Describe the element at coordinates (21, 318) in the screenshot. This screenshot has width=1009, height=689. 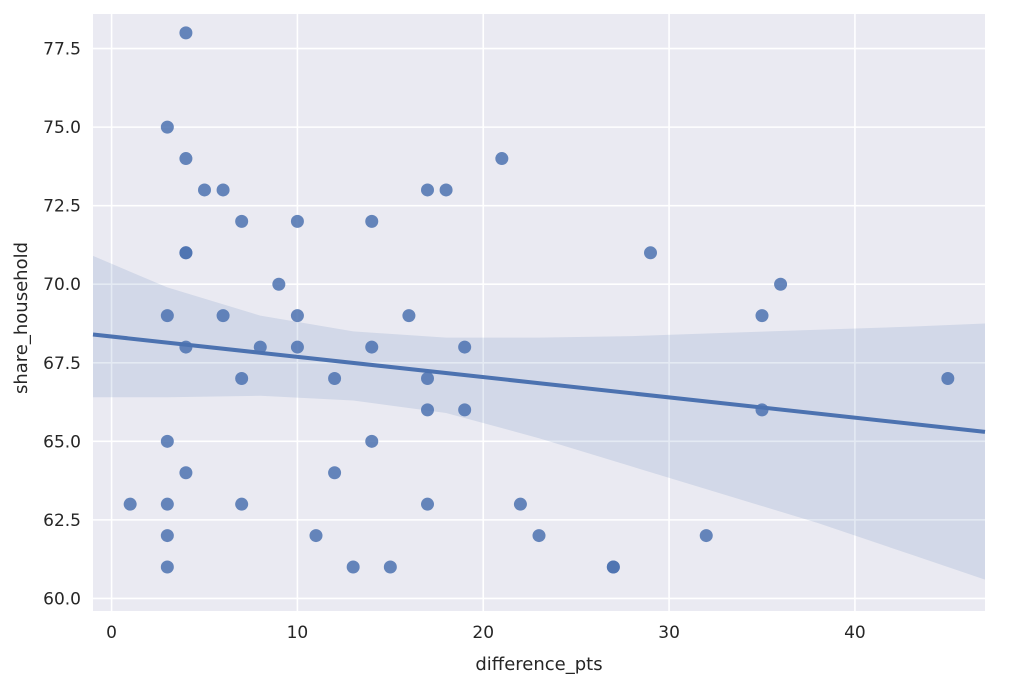
I see `y-axis-label: share_household` at that location.